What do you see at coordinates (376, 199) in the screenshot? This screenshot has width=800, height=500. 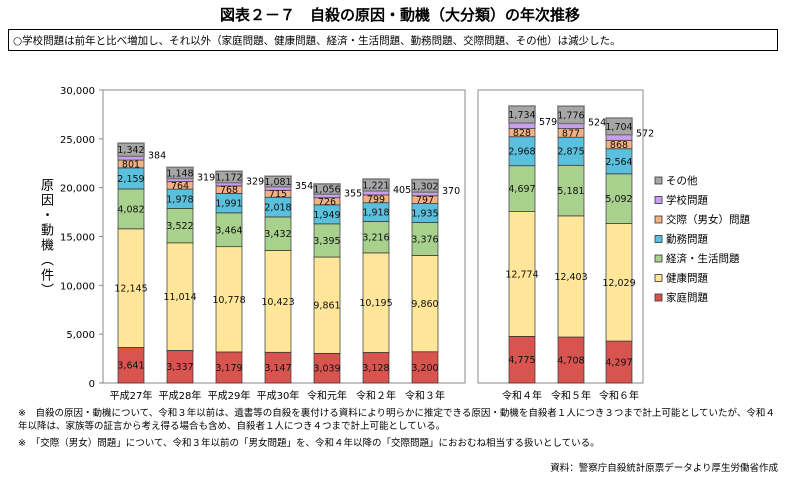 I see `data-label: 799` at bounding box center [376, 199].